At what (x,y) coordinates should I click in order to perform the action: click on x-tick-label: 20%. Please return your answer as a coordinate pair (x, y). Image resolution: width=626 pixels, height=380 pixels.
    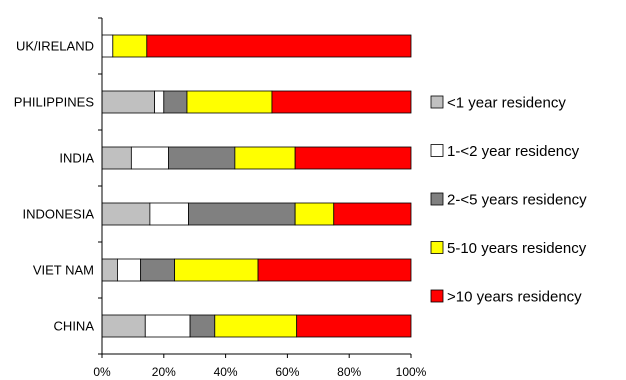
    Looking at the image, I should click on (164, 372).